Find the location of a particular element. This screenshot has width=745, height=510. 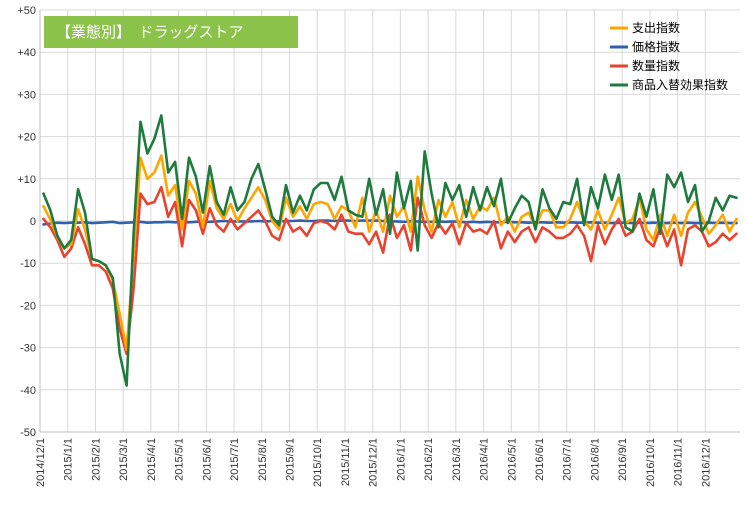

y-tick-label: +20 is located at coordinates (26, 138).